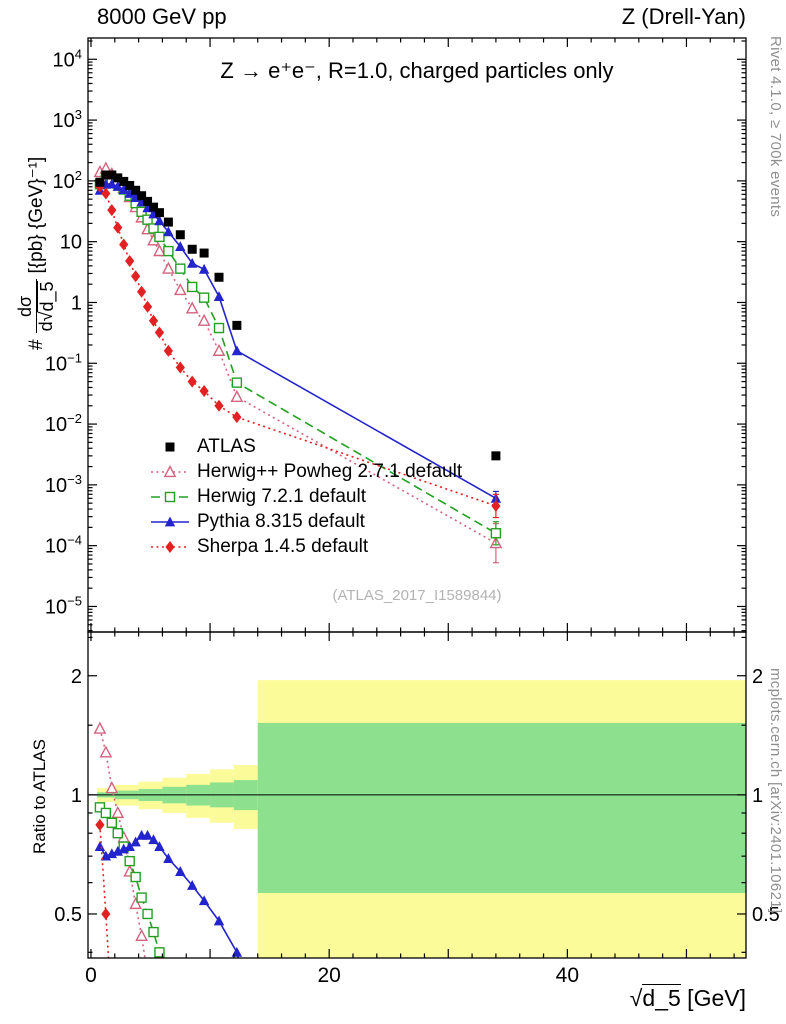  Describe the element at coordinates (67, 119) in the screenshot. I see `svg-text: 10³` at that location.